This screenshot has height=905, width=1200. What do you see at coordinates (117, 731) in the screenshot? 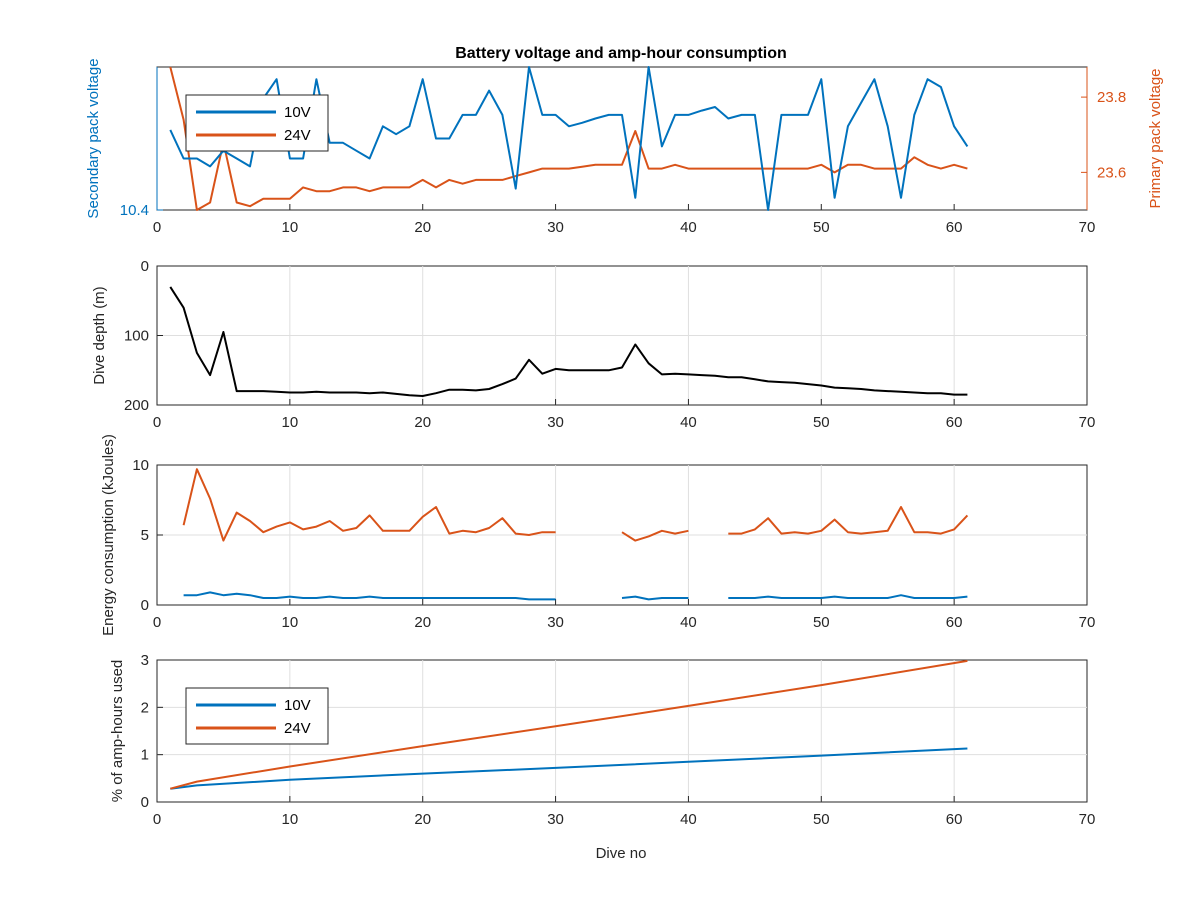
I see `y-axis-label-amphours: % of amp-hours used` at bounding box center [117, 731].